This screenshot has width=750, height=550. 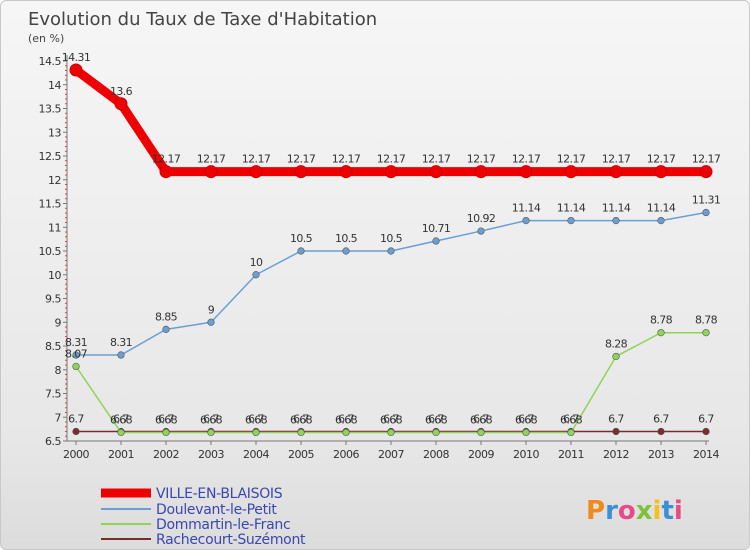 What do you see at coordinates (50, 204) in the screenshot?
I see `y-tick-label: 11.5` at bounding box center [50, 204].